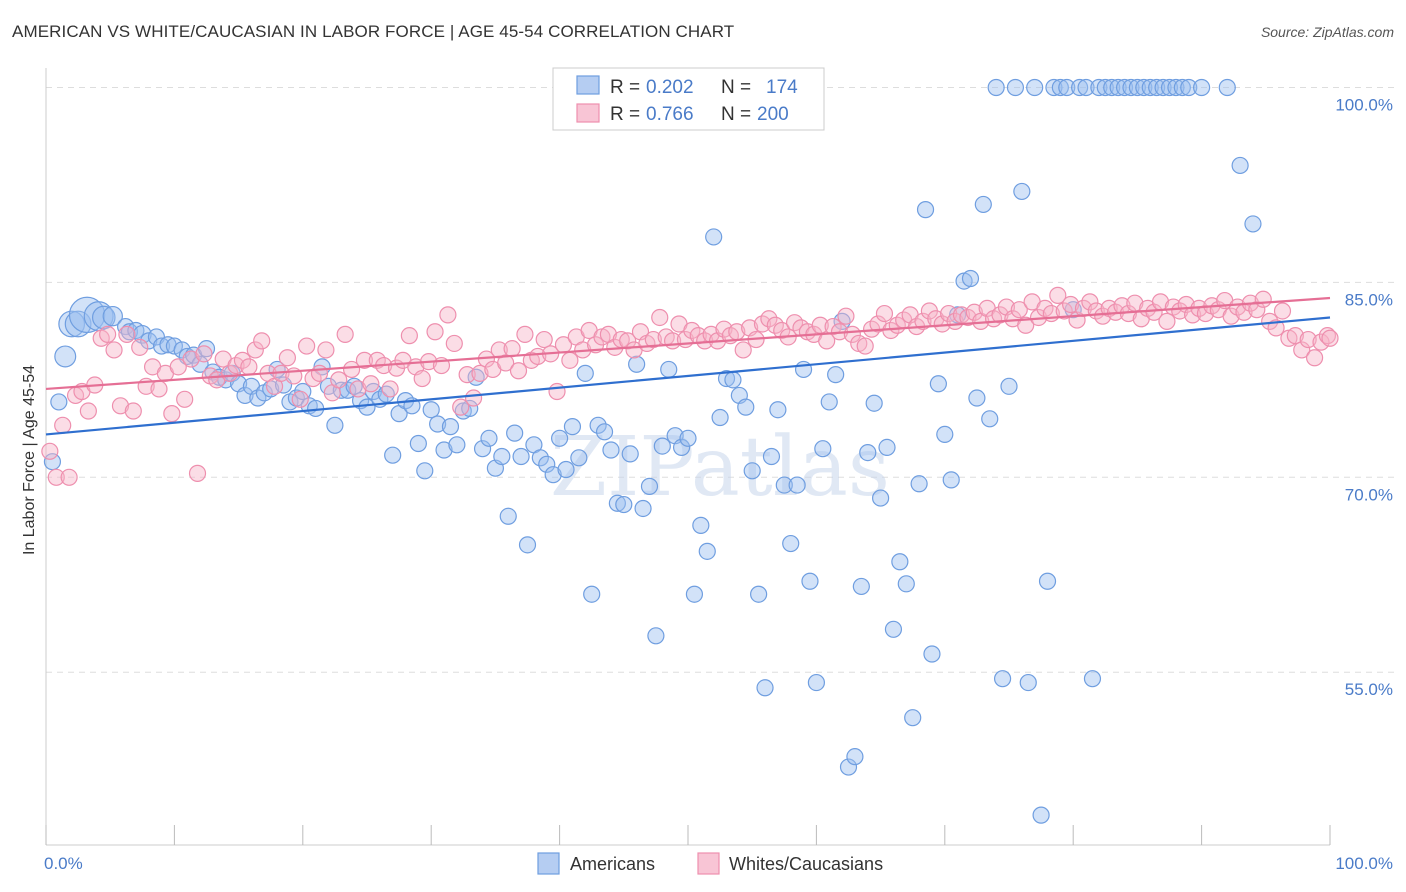 Image resolution: width=1406 pixels, height=892 pixels. Describe the element at coordinates (1369, 689) in the screenshot. I see `y-tick-label-0: 55.0%` at that location.